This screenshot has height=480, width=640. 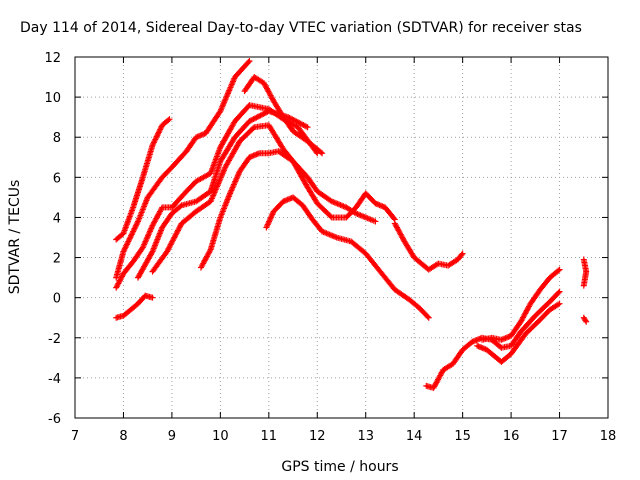 I want to click on y-tick-label: 12, so click(x=52, y=58).